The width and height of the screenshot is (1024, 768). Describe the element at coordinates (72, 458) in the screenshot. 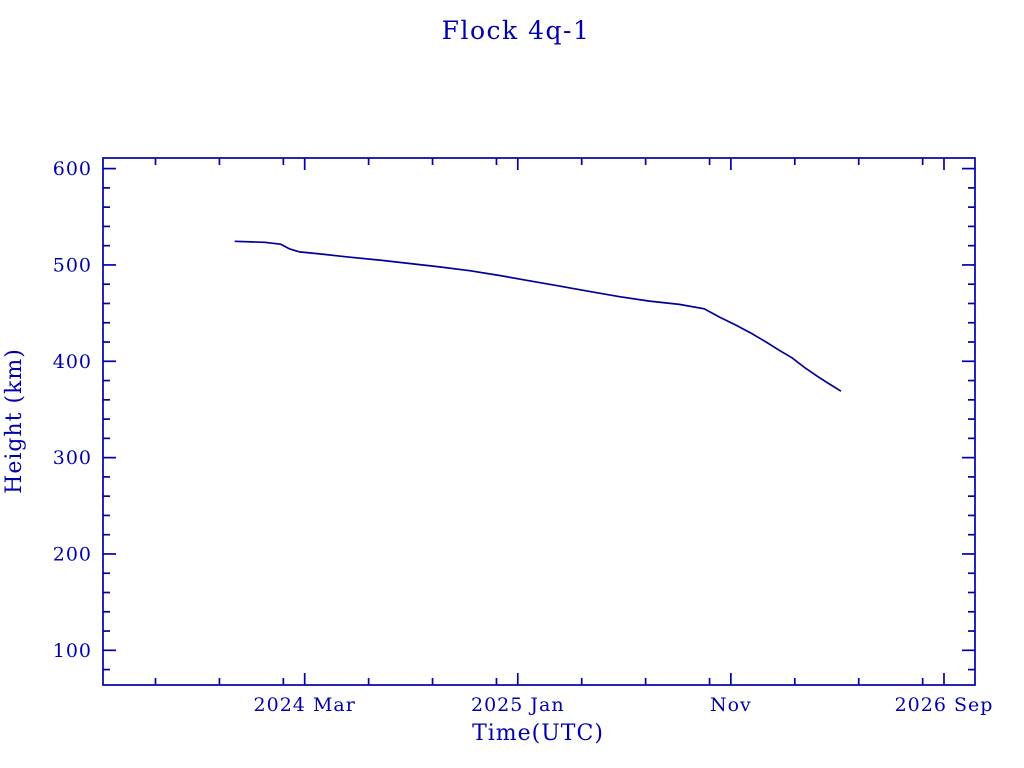

I see `y-tick-label: 300` at that location.